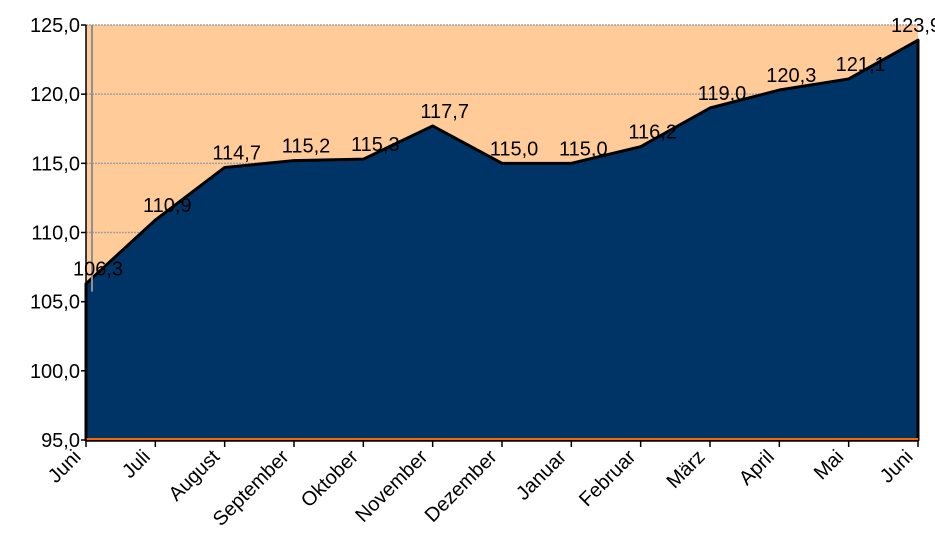 This screenshot has width=935, height=558. What do you see at coordinates (251, 488) in the screenshot?
I see `x-tick-label: September` at bounding box center [251, 488].